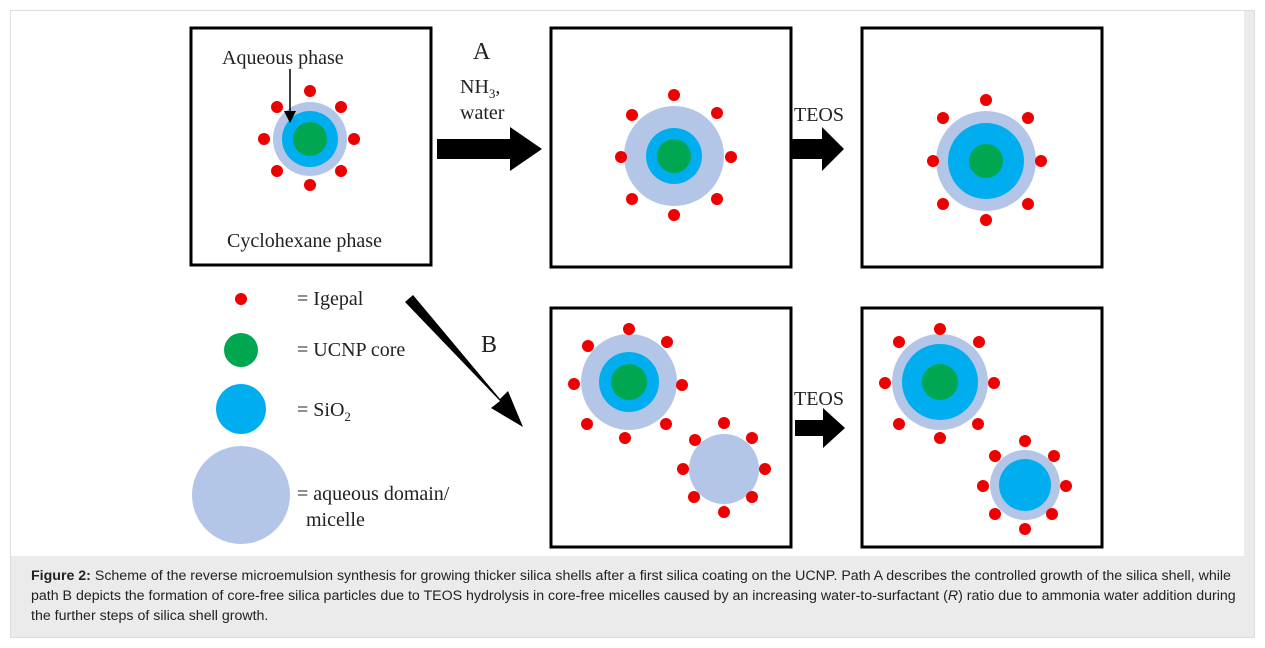 This screenshot has height=648, width=1265. Describe the element at coordinates (335, 520) in the screenshot. I see `legend-aqueous-label-2: micelle` at that location.